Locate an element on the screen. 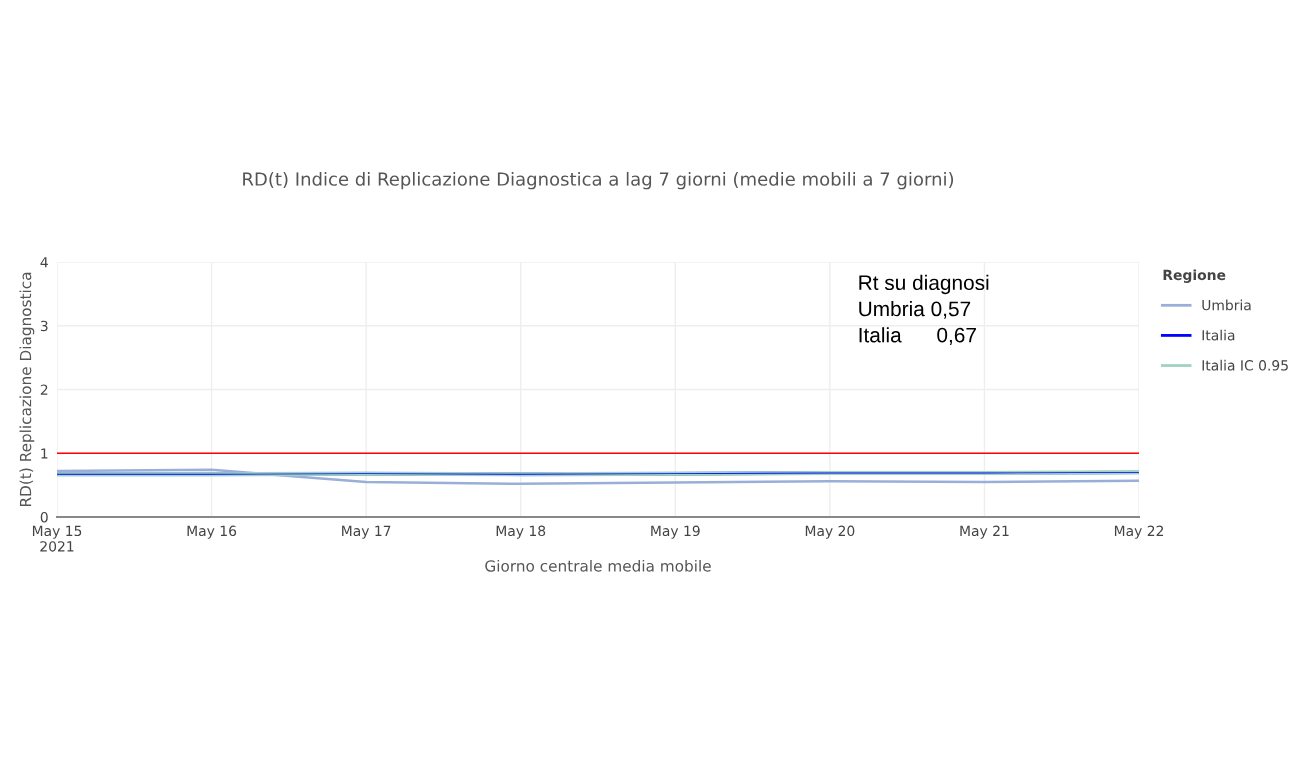 The image size is (1308, 764). x-axis-title: Giorno centrale media mobile is located at coordinates (598, 565).